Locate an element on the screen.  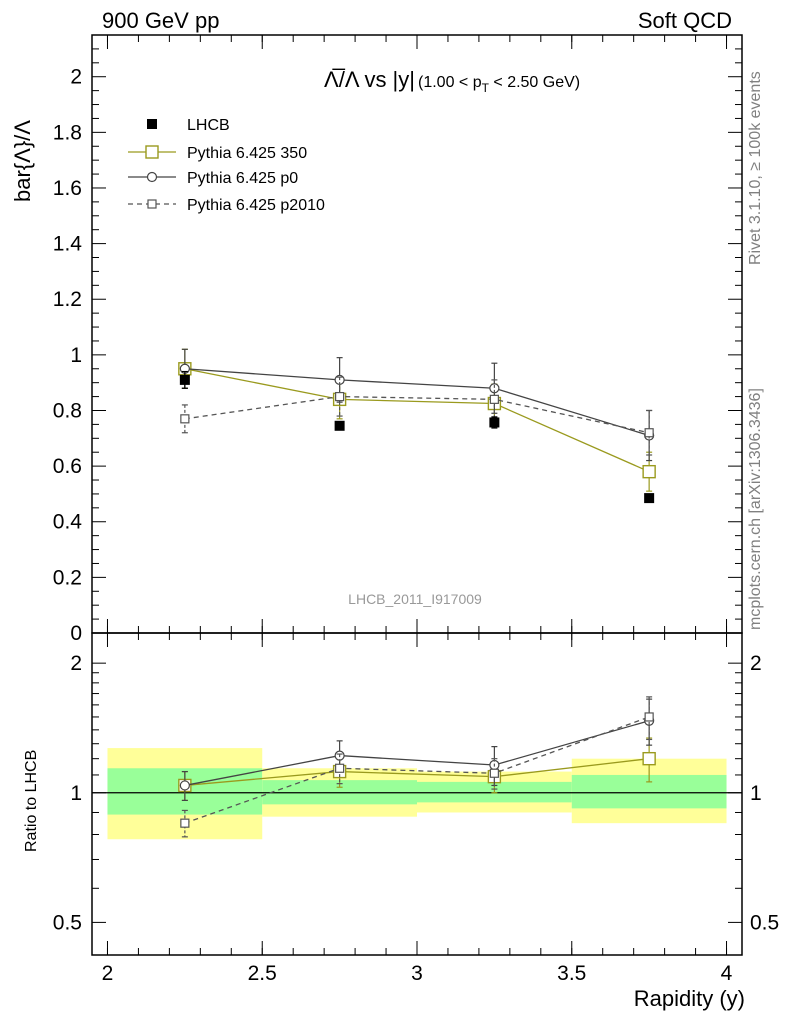
lower-y-tick-label-right: 2 is located at coordinates (756, 663).